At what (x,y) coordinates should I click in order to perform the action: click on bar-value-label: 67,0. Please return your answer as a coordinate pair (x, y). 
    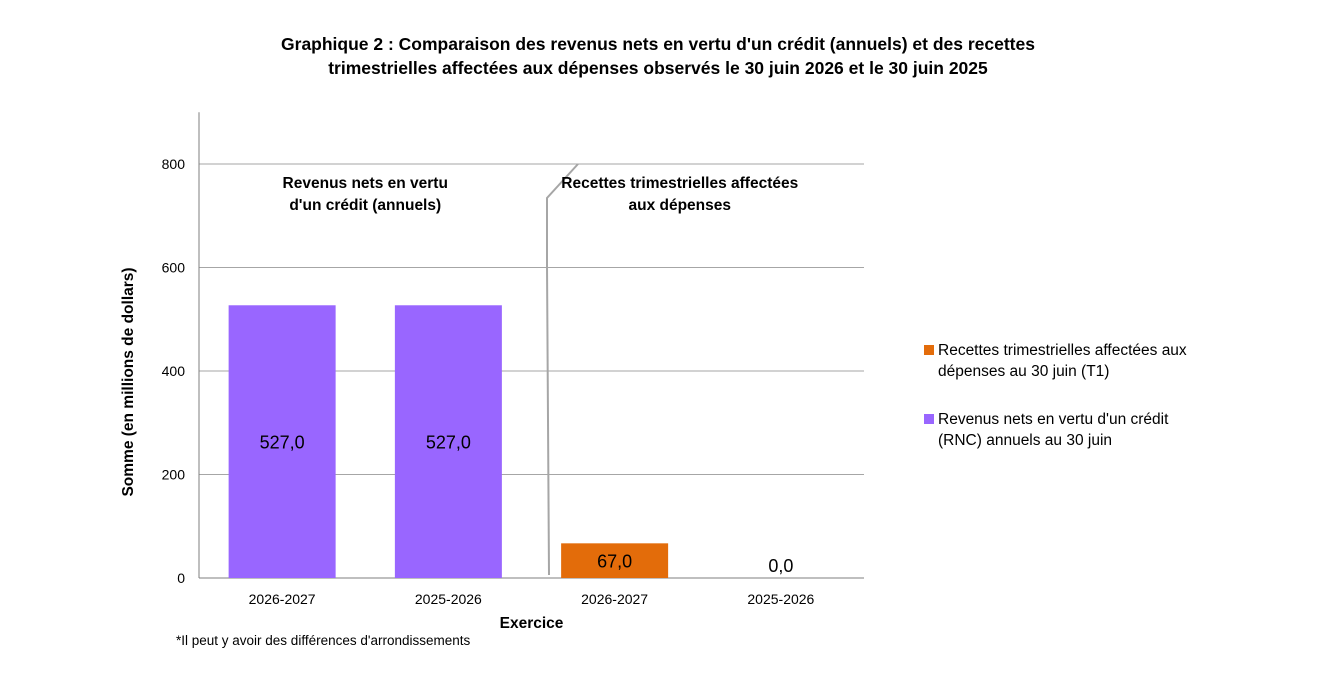
    Looking at the image, I should click on (614, 562).